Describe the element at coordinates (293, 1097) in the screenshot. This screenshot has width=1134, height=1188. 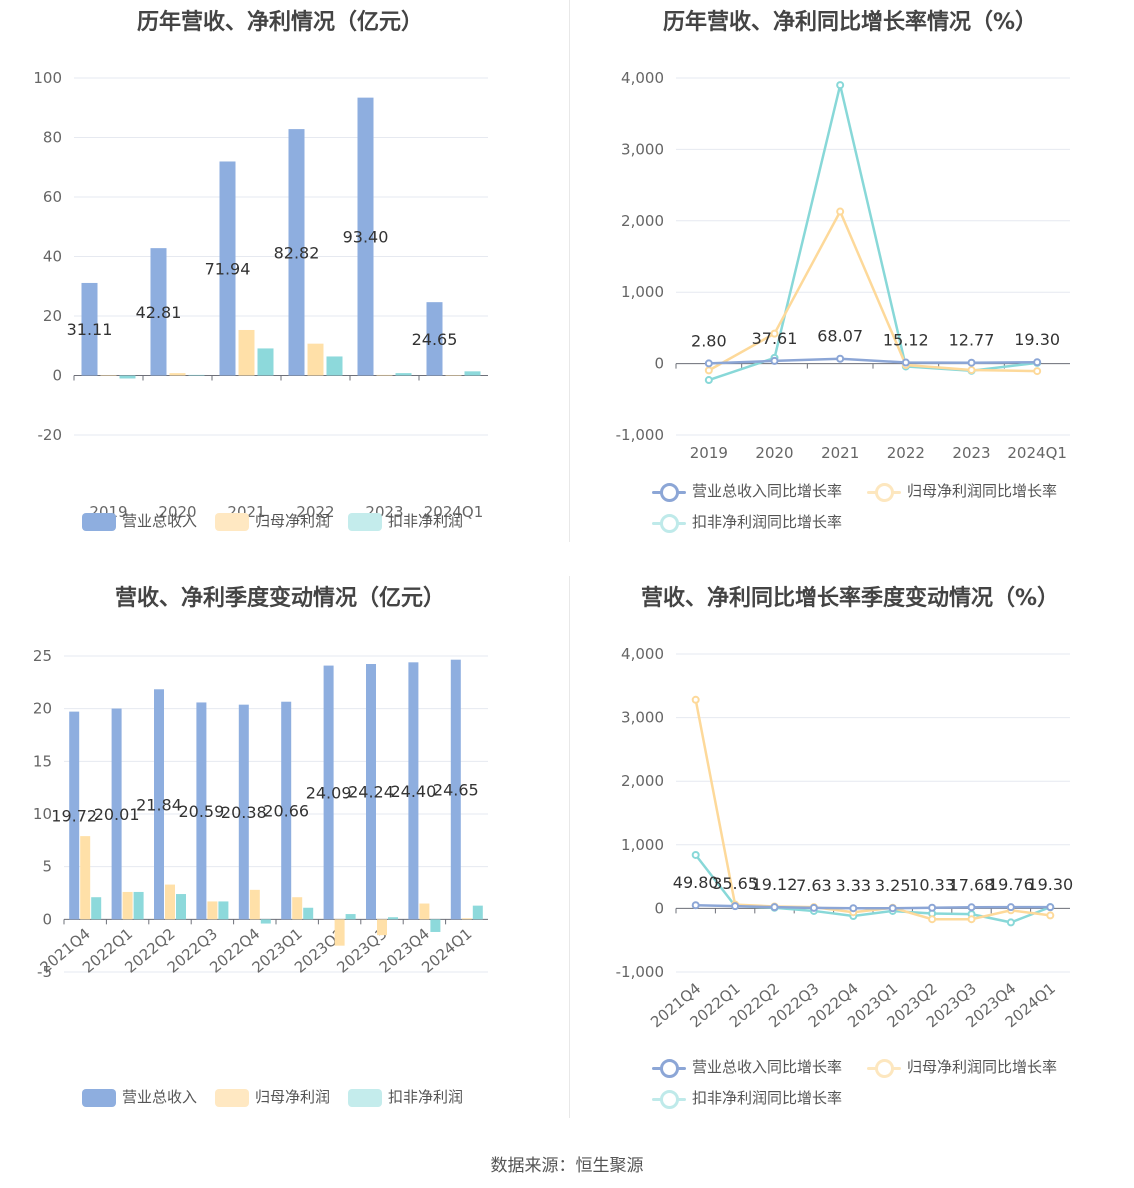
I see `legend-label: 归母净利润` at that location.